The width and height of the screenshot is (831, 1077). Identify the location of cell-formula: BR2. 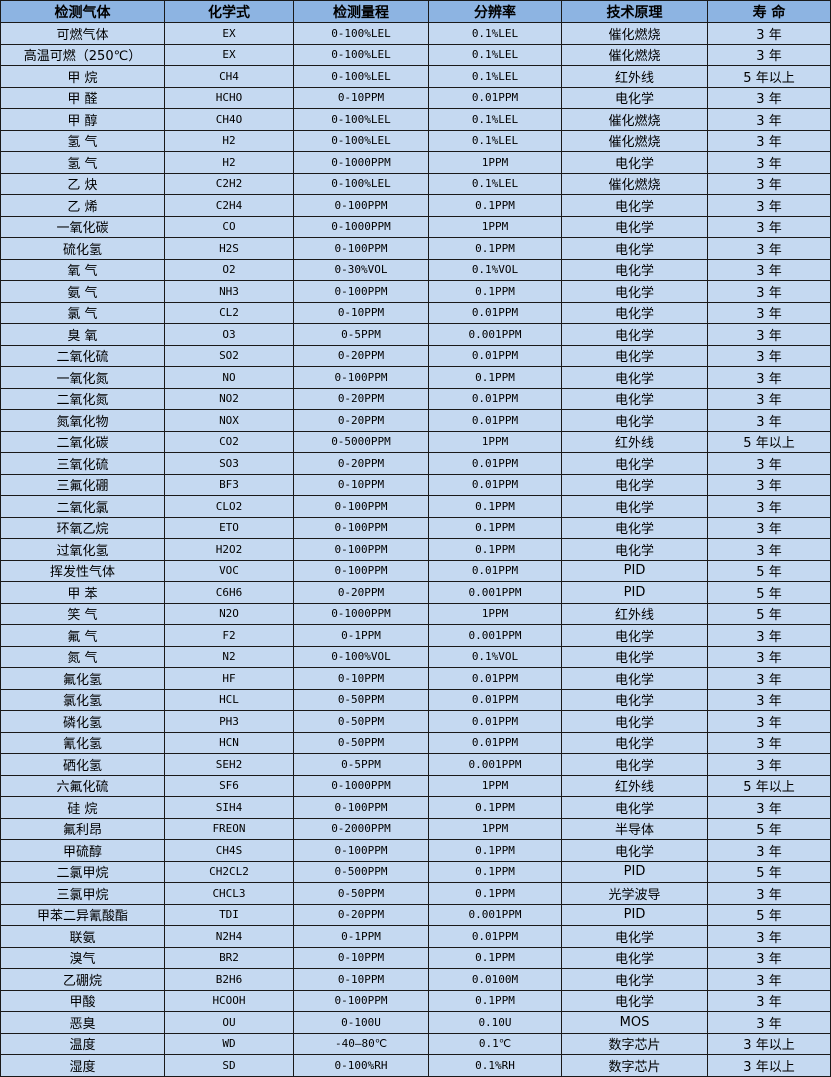
(229, 957).